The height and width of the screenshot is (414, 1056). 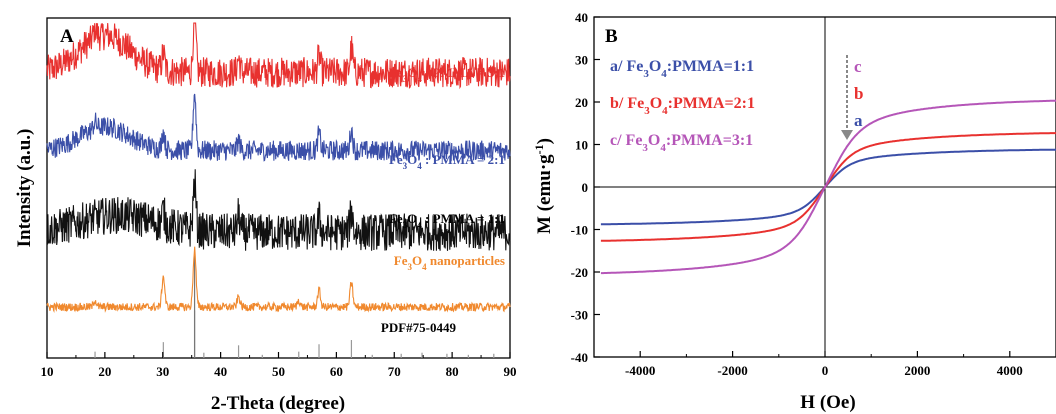 I want to click on xrd-series-label: Fe3O4 nanoparticles, so click(x=449, y=262).